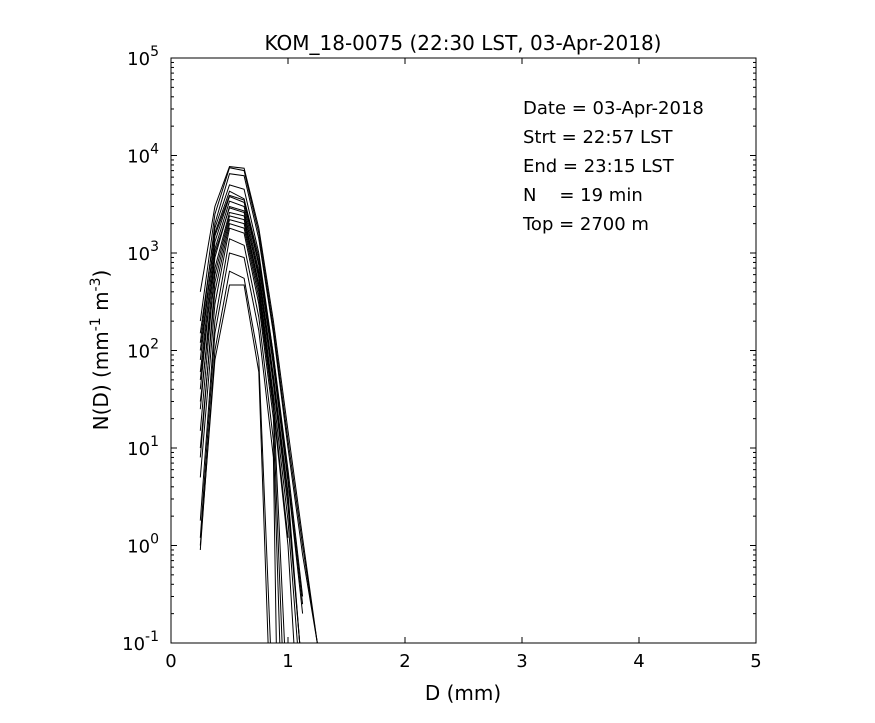  Describe the element at coordinates (287, 661) in the screenshot. I see `x-tick-label: 1` at that location.